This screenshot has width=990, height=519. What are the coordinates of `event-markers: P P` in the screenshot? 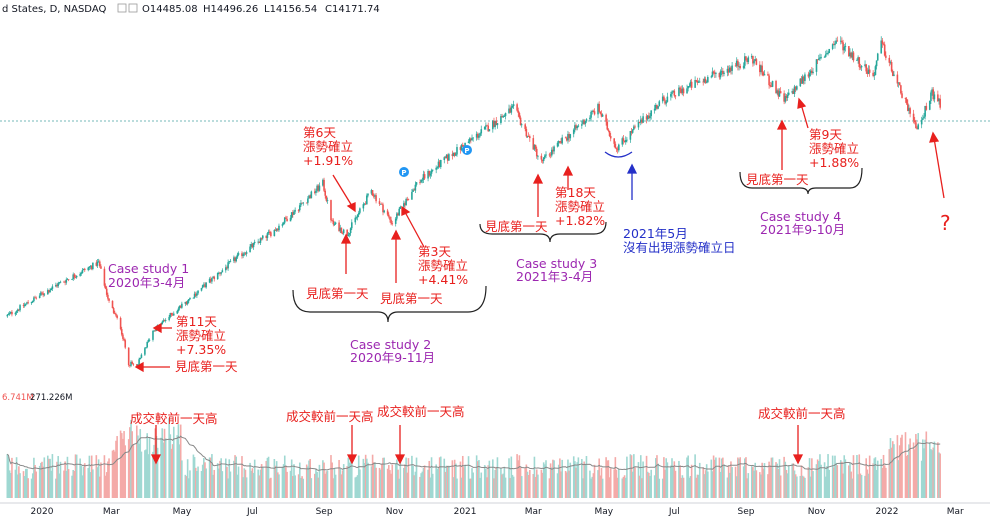 It's located at (435, 161).